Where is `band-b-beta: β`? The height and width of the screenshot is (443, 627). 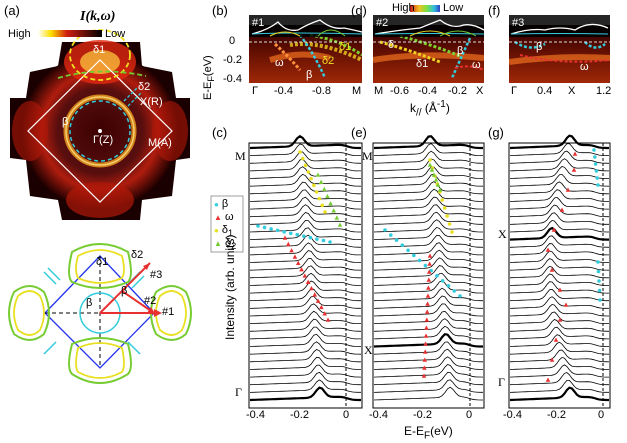 band-b-beta: β is located at coordinates (309, 75).